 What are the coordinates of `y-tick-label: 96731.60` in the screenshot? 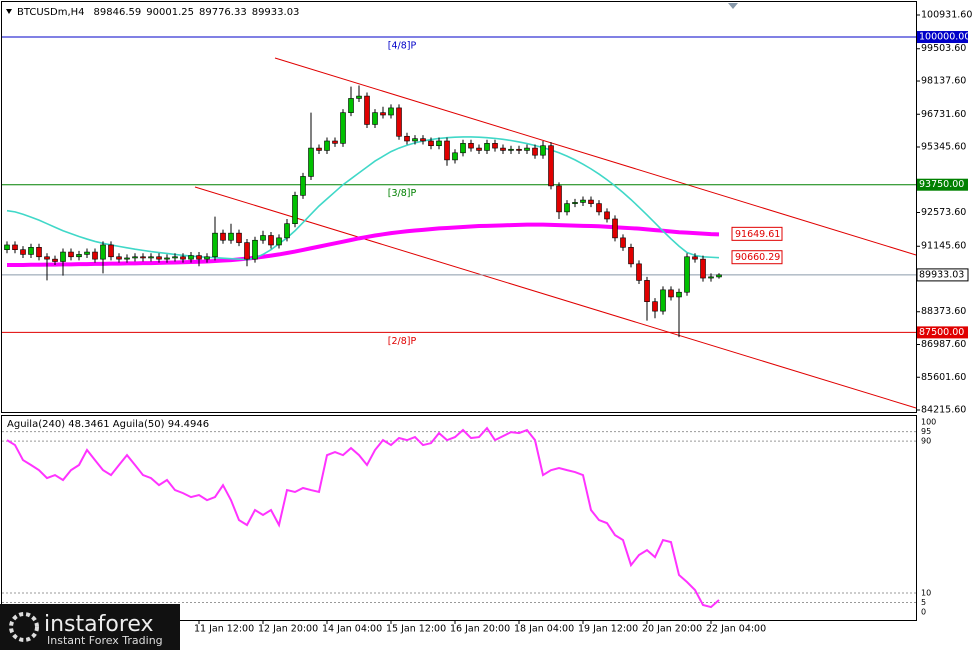 It's located at (943, 114).